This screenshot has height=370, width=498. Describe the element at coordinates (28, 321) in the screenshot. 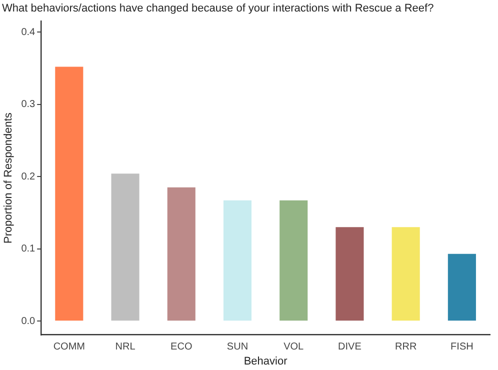

I see `y-tick-label: 0.0` at that location.